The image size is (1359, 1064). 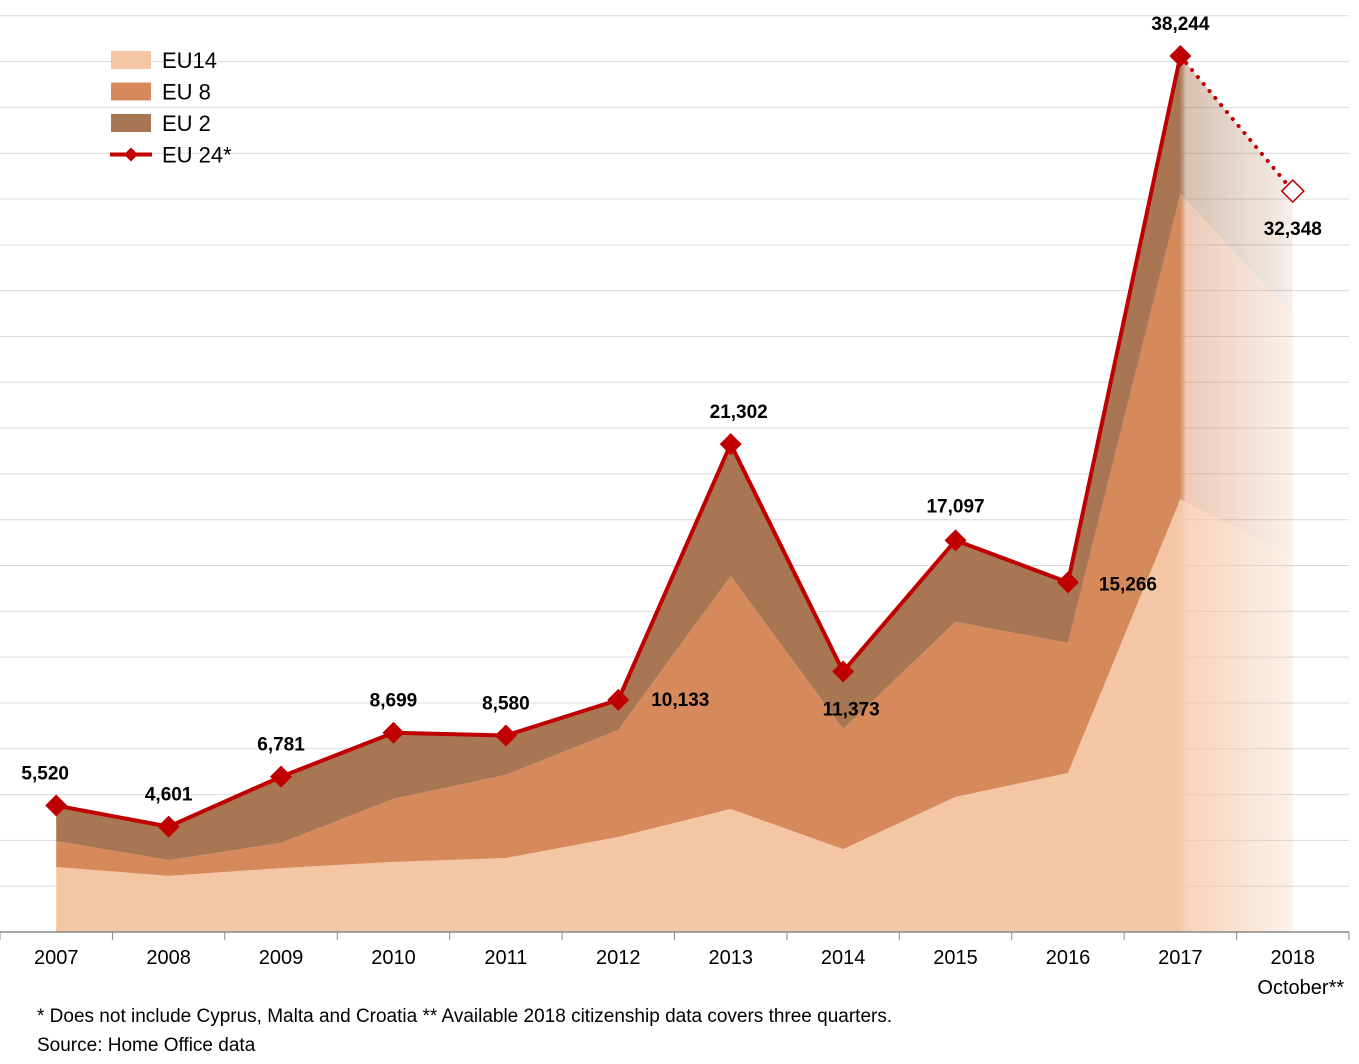 I want to click on legend-marker, so click(x=131, y=154).